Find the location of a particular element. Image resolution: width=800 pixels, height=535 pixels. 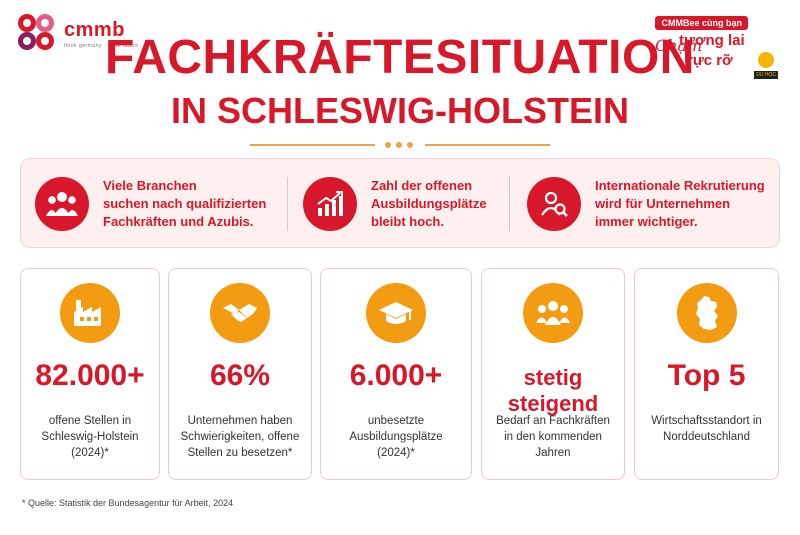

stat-description: Stellen zu besetzen* is located at coordinates (240, 453).